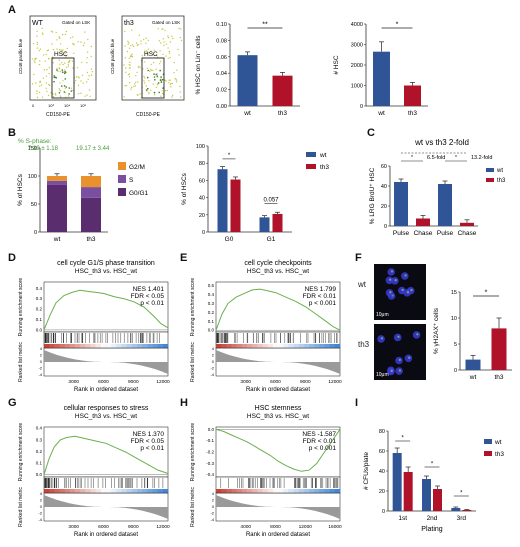 The width and height of the screenshot is (520, 547). Describe the element at coordinates (371, 133) in the screenshot. I see `panel-label-c: C` at that location.